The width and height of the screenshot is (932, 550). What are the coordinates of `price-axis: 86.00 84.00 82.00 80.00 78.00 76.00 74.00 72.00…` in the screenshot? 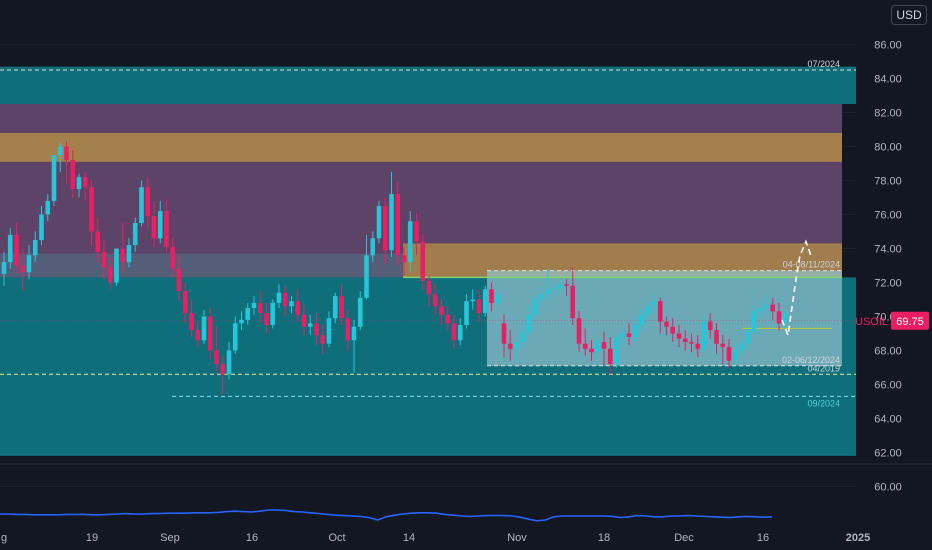 It's located at (888, 267).